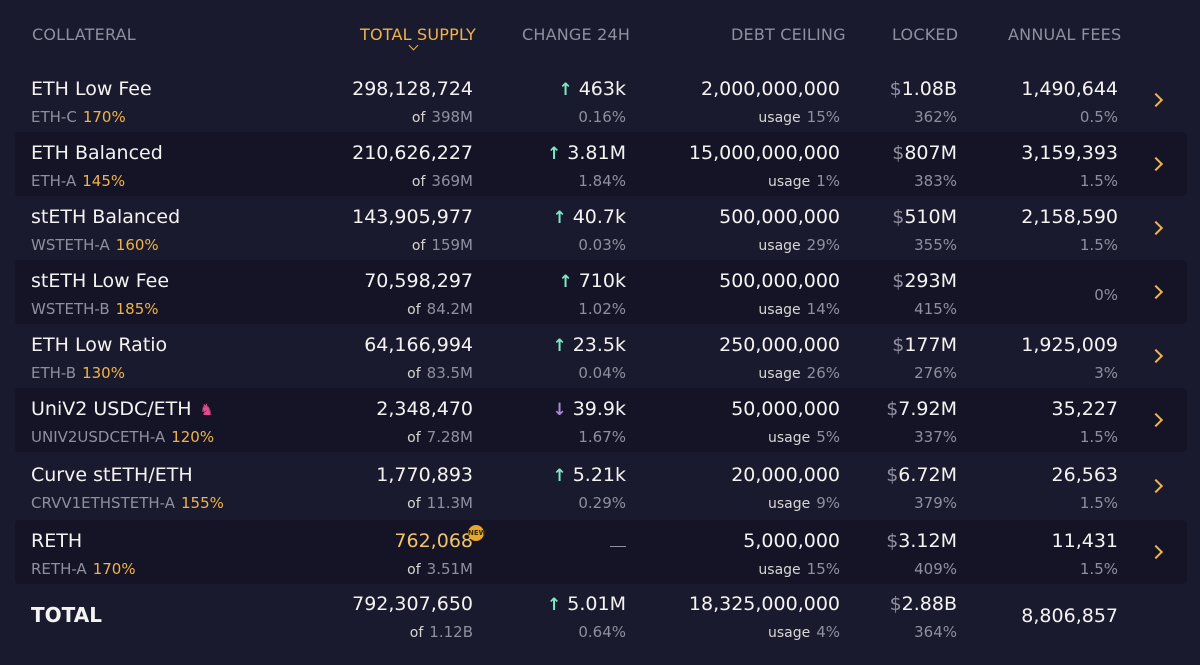 The height and width of the screenshot is (665, 1200). What do you see at coordinates (449, 503) in the screenshot?
I see `supply-max-value: 11.3M` at bounding box center [449, 503].